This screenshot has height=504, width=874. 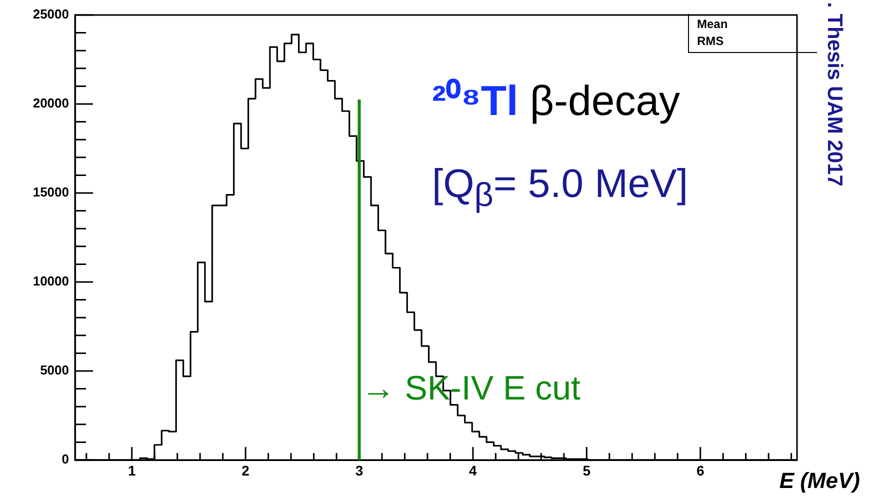 What do you see at coordinates (50, 14) in the screenshot?
I see `y-tick-label: 25000` at bounding box center [50, 14].